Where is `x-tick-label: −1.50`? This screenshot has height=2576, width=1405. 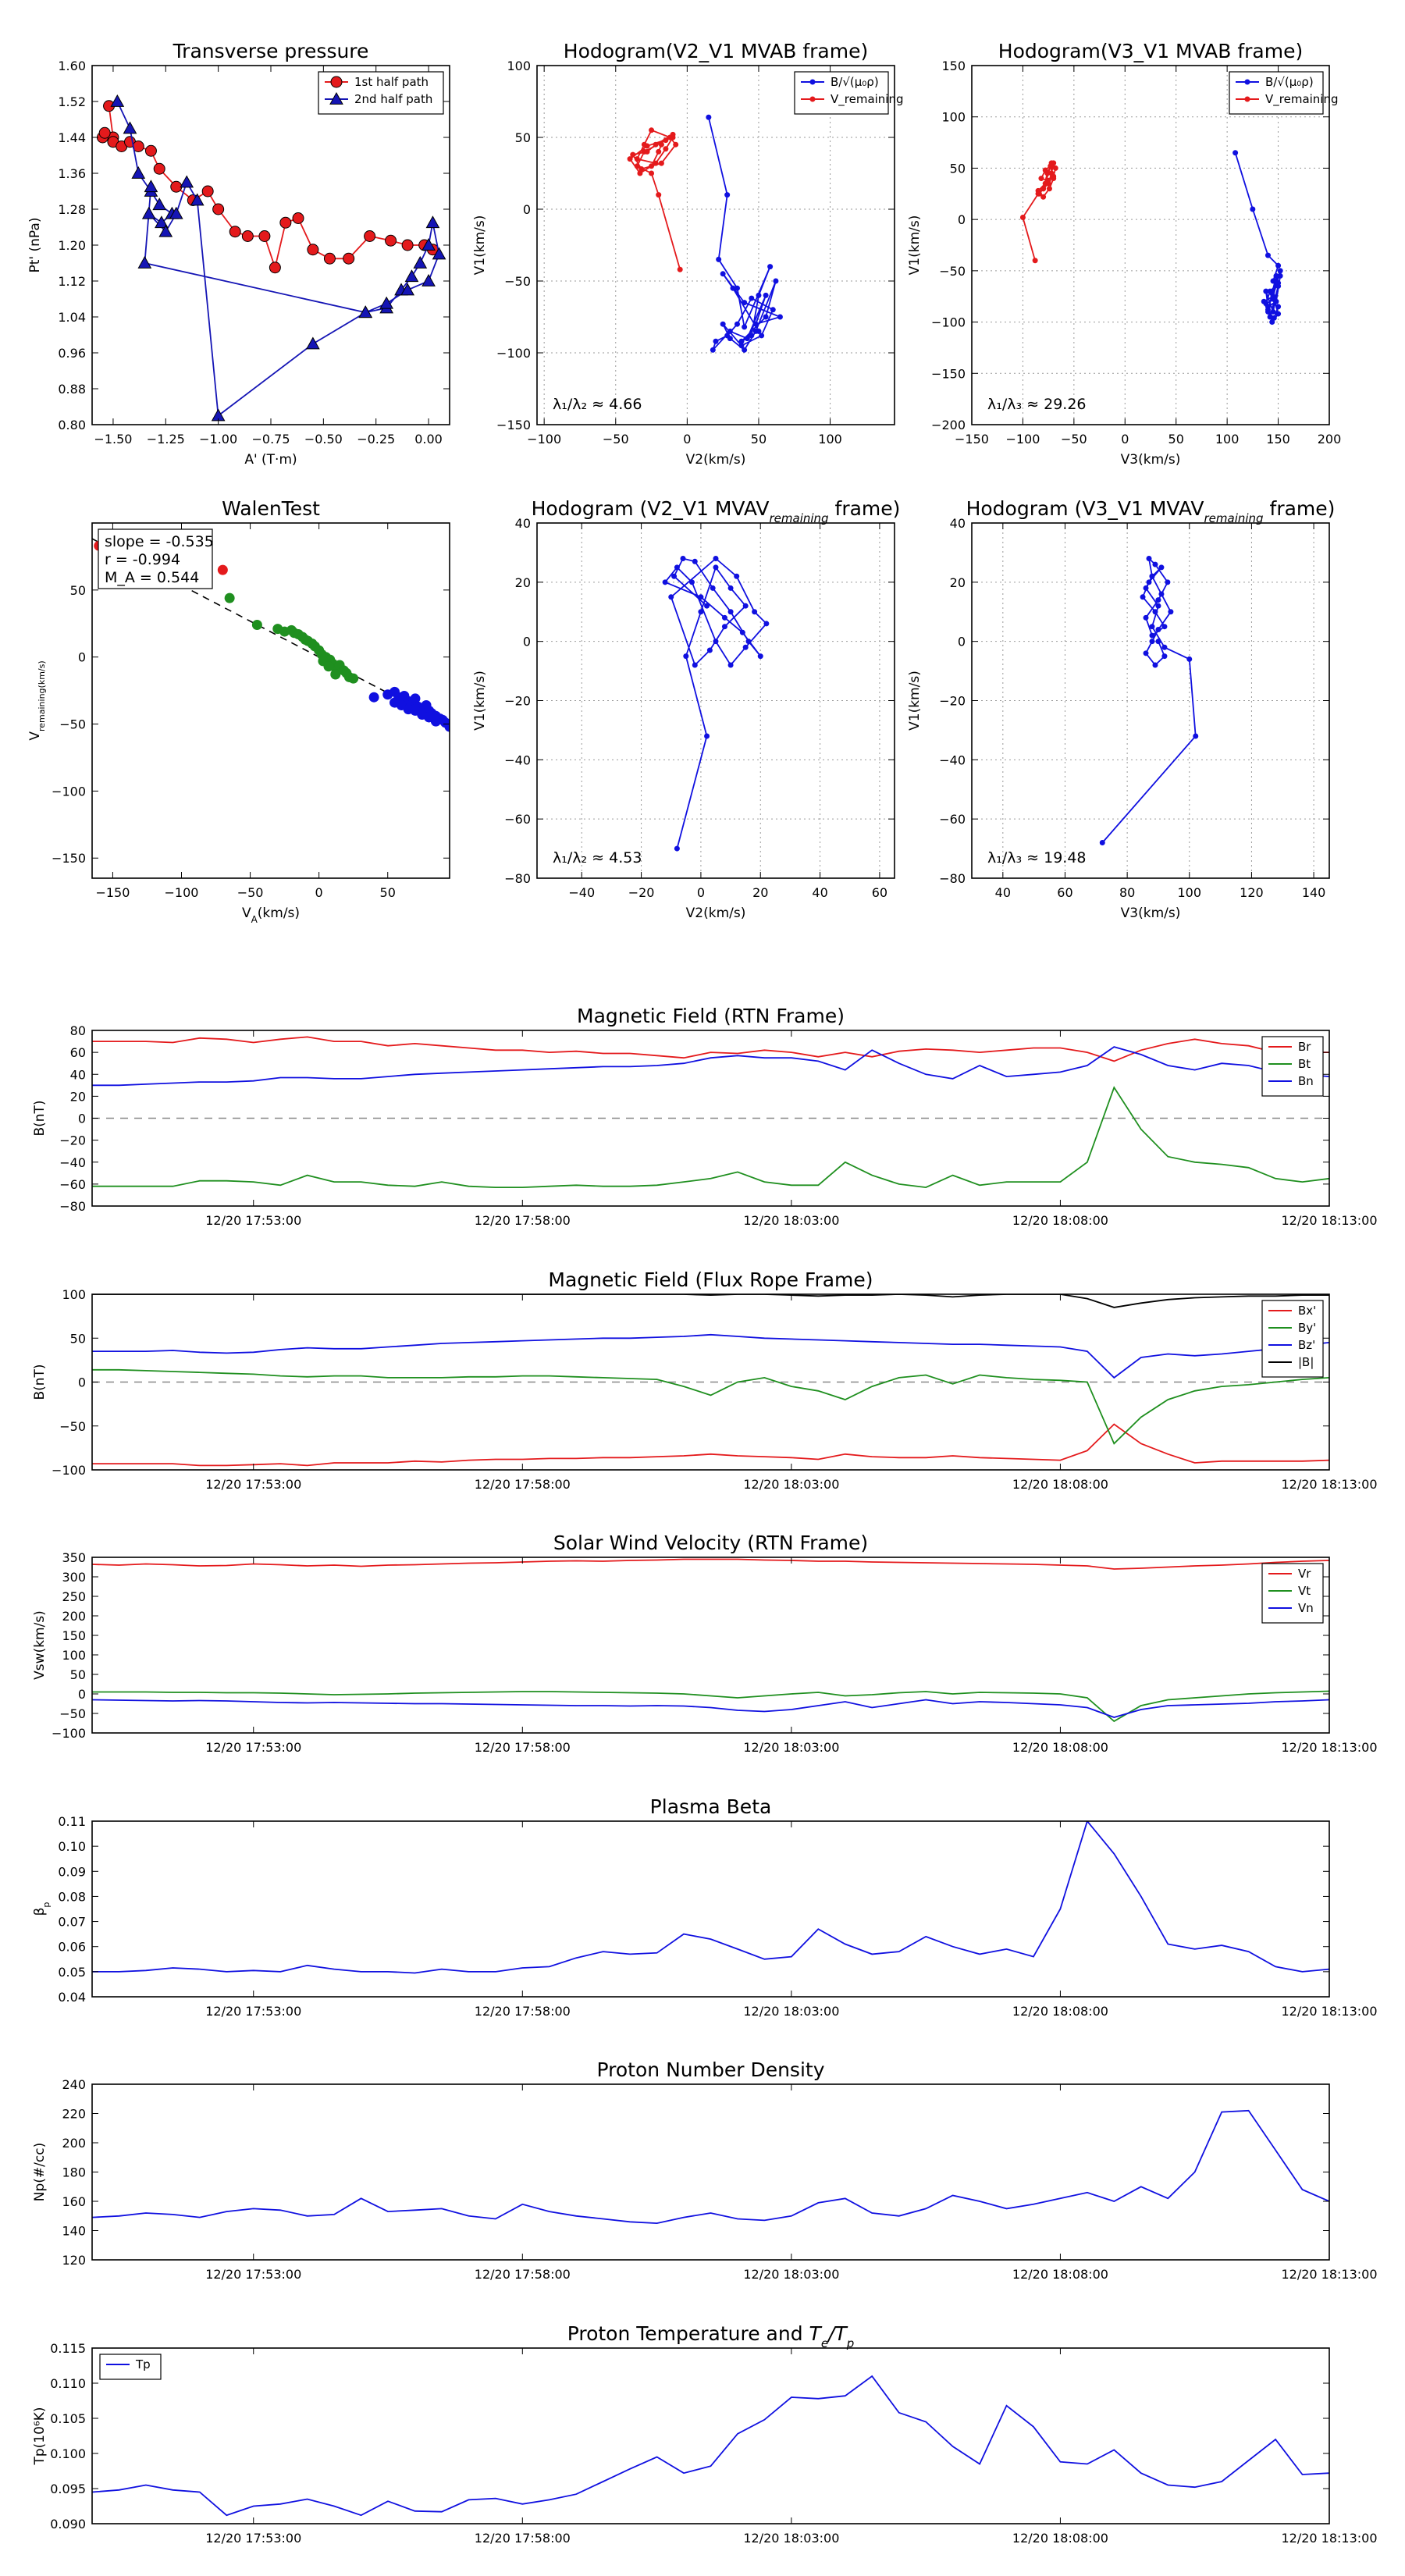
x-tick-label: −1.50 is located at coordinates (113, 439).